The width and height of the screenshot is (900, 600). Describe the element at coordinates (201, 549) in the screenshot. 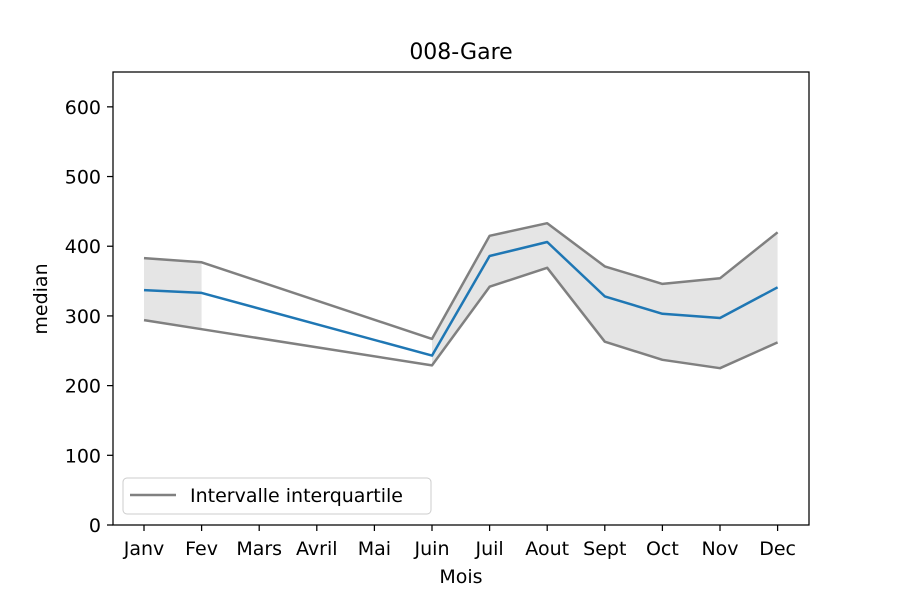

I see `x-tick-label: Fev` at that location.